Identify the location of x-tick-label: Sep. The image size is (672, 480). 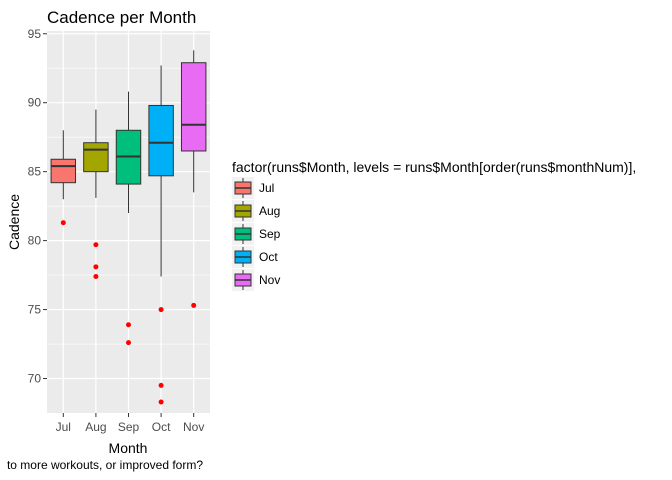
(129, 427).